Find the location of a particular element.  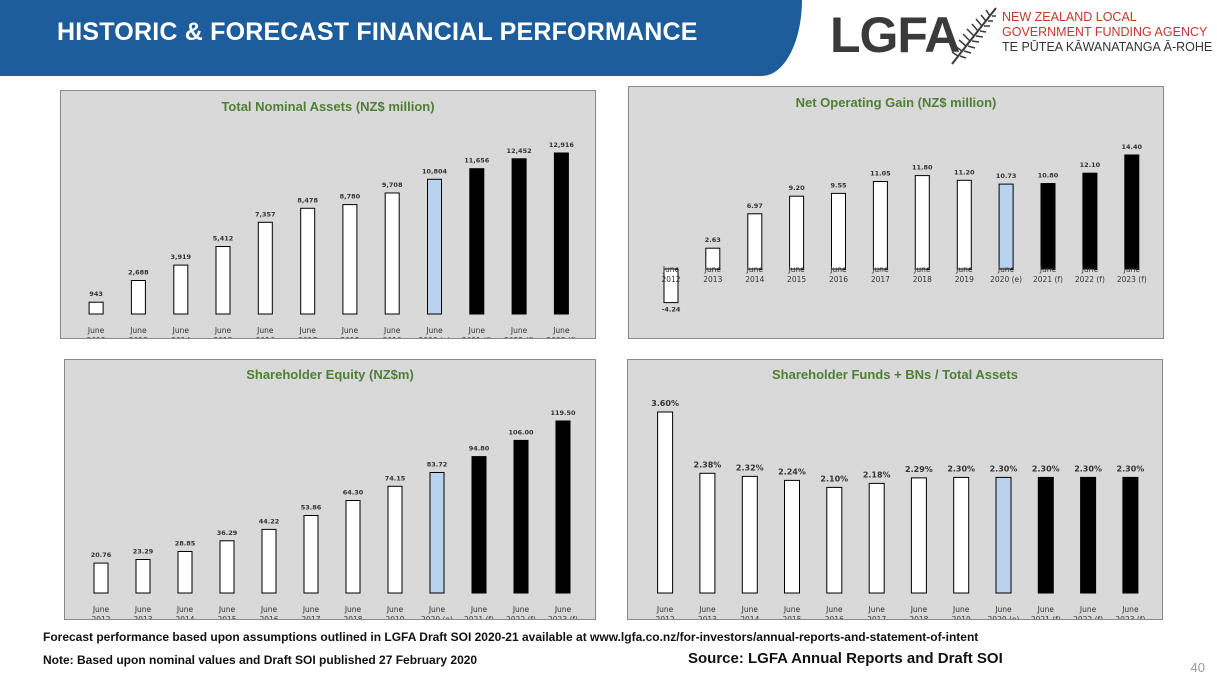

data-label: 44.22 is located at coordinates (269, 521).